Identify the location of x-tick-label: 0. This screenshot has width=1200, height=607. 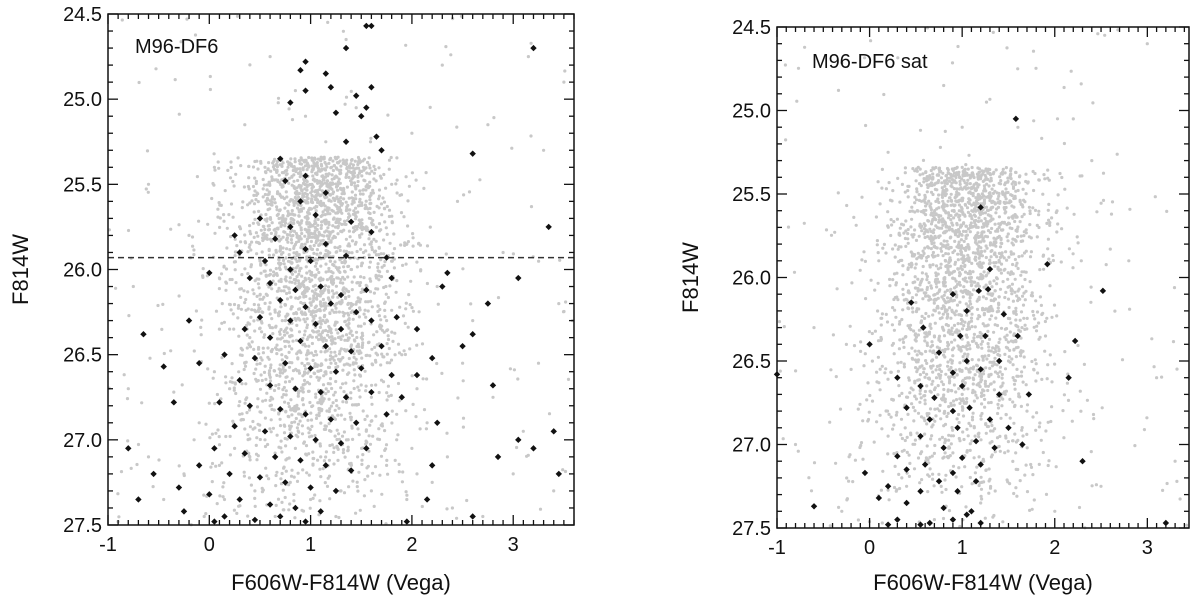
(209, 545).